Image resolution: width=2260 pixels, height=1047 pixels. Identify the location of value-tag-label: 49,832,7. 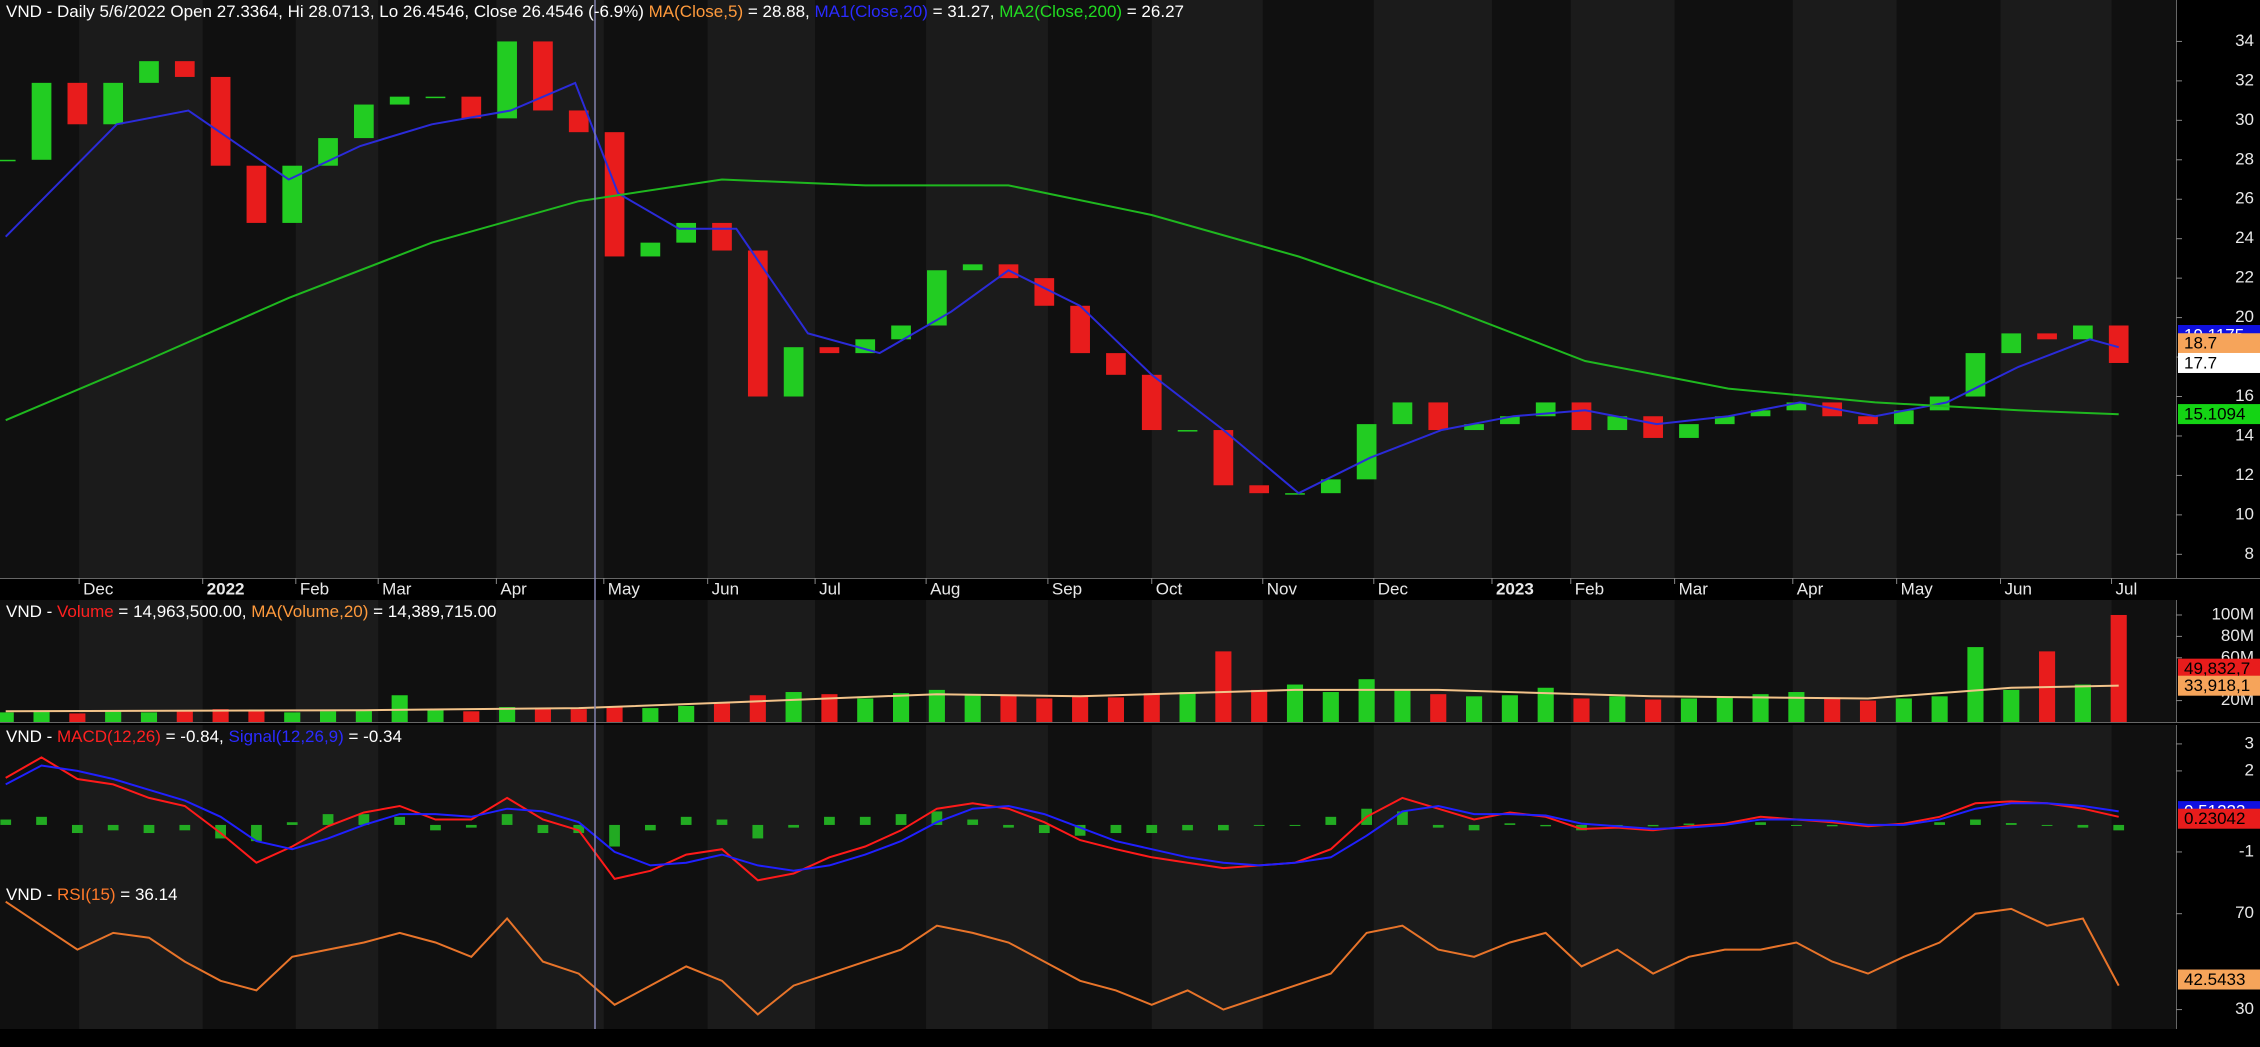
(2217, 668).